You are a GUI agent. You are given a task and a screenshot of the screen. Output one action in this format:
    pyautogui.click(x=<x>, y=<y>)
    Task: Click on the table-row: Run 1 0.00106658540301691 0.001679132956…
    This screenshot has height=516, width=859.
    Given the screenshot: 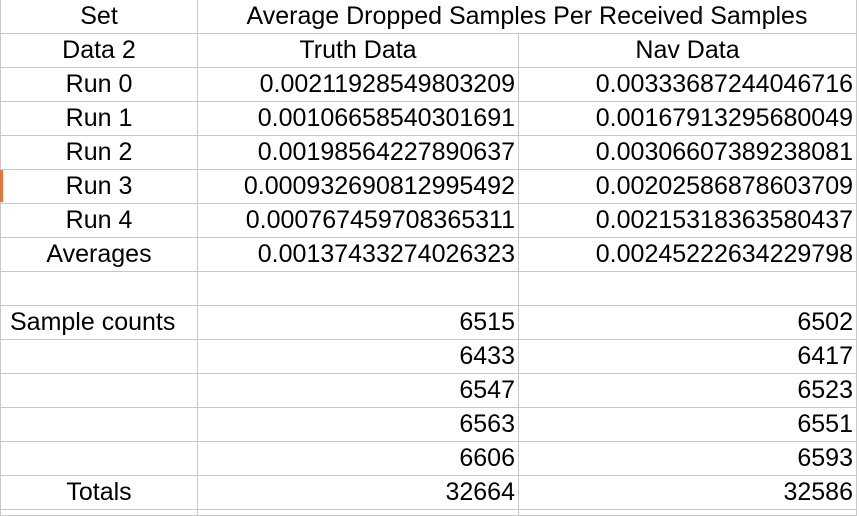 What is the action you would take?
    pyautogui.click(x=429, y=119)
    